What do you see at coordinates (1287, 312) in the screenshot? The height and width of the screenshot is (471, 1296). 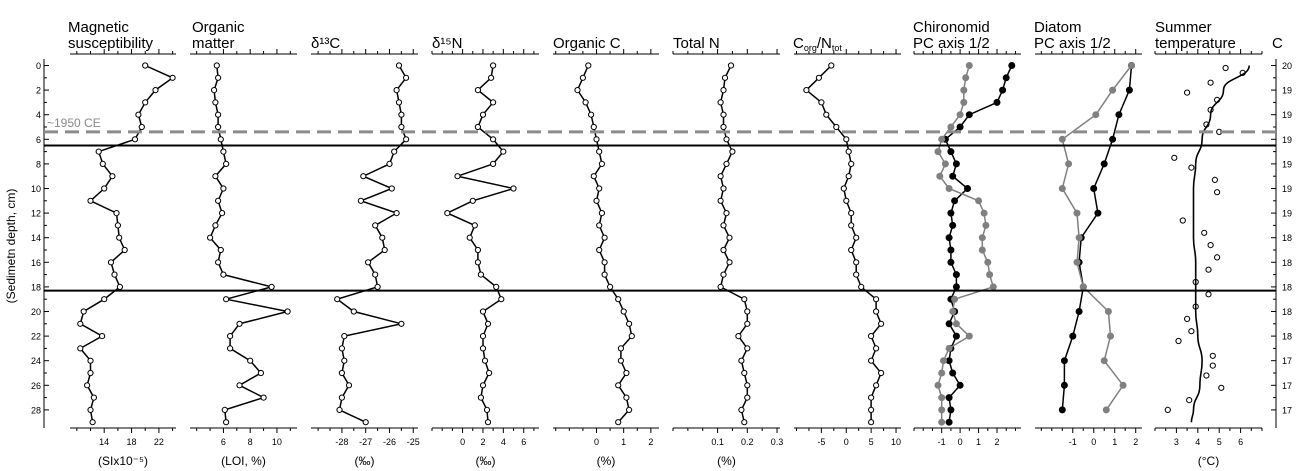 I see `age-tick-label: 18` at bounding box center [1287, 312].